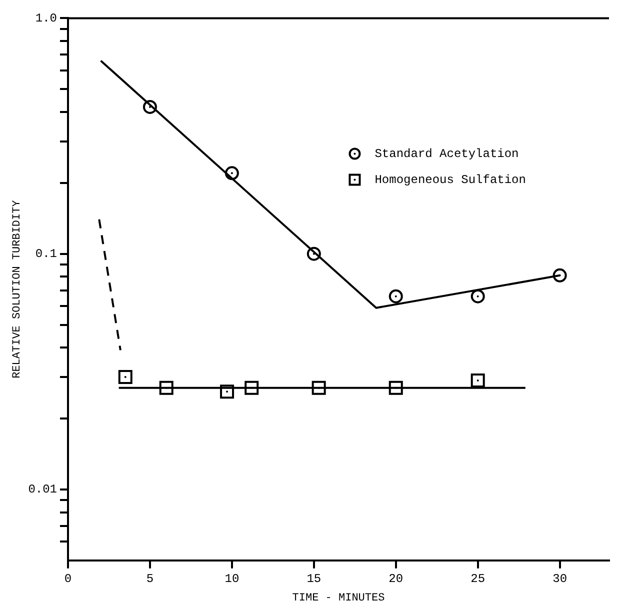 The image size is (619, 614). What do you see at coordinates (339, 598) in the screenshot?
I see `x-axis-title: TIME - MINUTES` at bounding box center [339, 598].